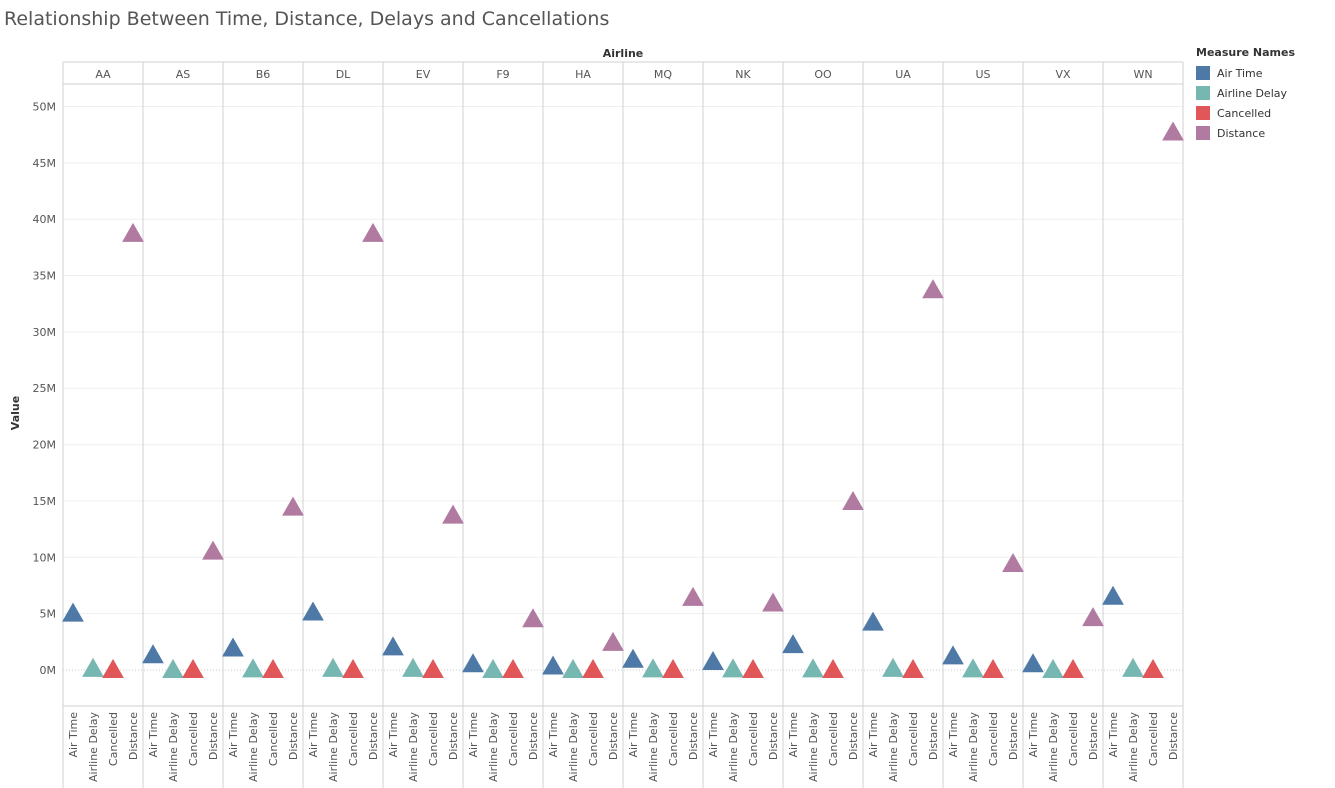 The height and width of the screenshot is (788, 1335). What do you see at coordinates (973, 668) in the screenshot?
I see `data-point-us-airline-delay` at bounding box center [973, 668].